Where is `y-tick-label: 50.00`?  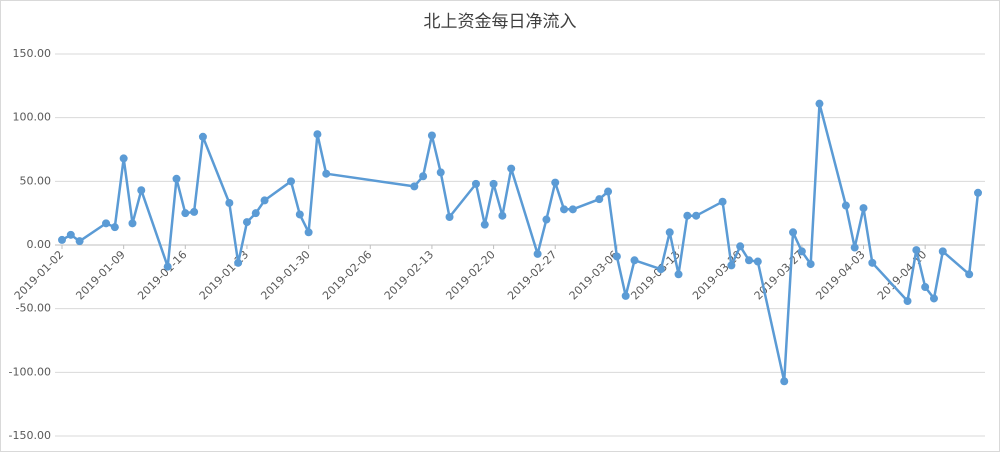 y-tick-label: 50.00 is located at coordinates (36, 180).